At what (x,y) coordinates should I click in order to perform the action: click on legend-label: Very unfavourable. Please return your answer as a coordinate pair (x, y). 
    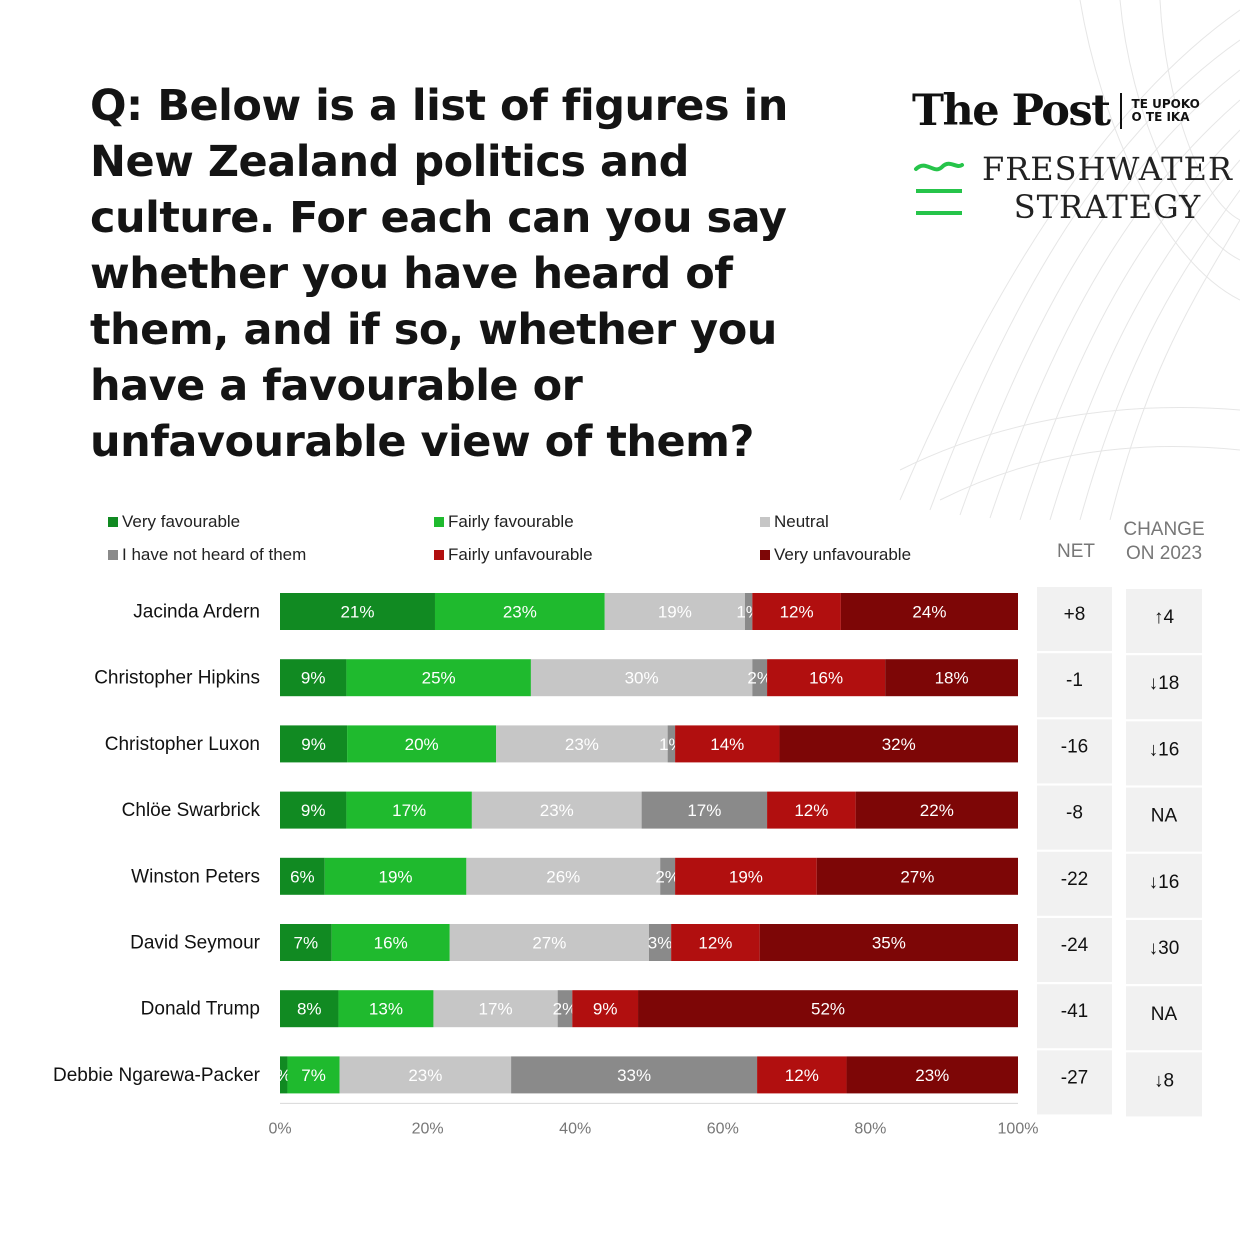
    Looking at the image, I should click on (843, 554).